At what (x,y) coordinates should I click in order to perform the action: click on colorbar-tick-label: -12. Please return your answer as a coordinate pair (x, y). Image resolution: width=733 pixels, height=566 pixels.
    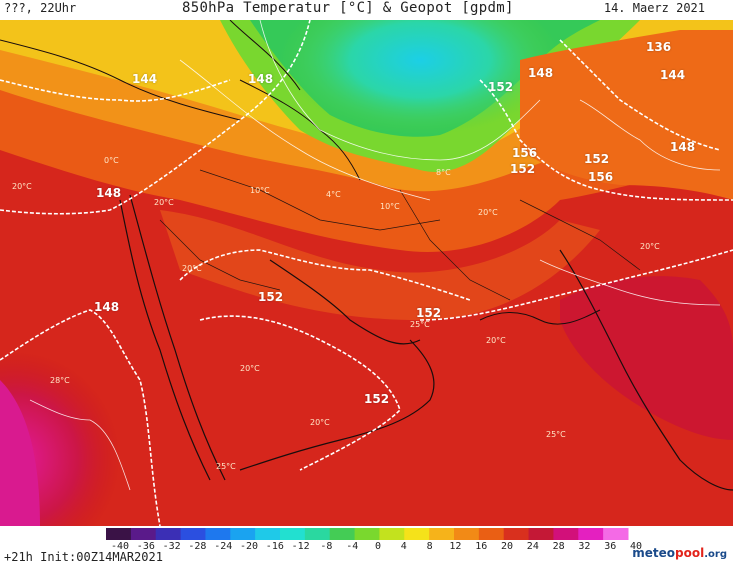
    Looking at the image, I should click on (300, 546).